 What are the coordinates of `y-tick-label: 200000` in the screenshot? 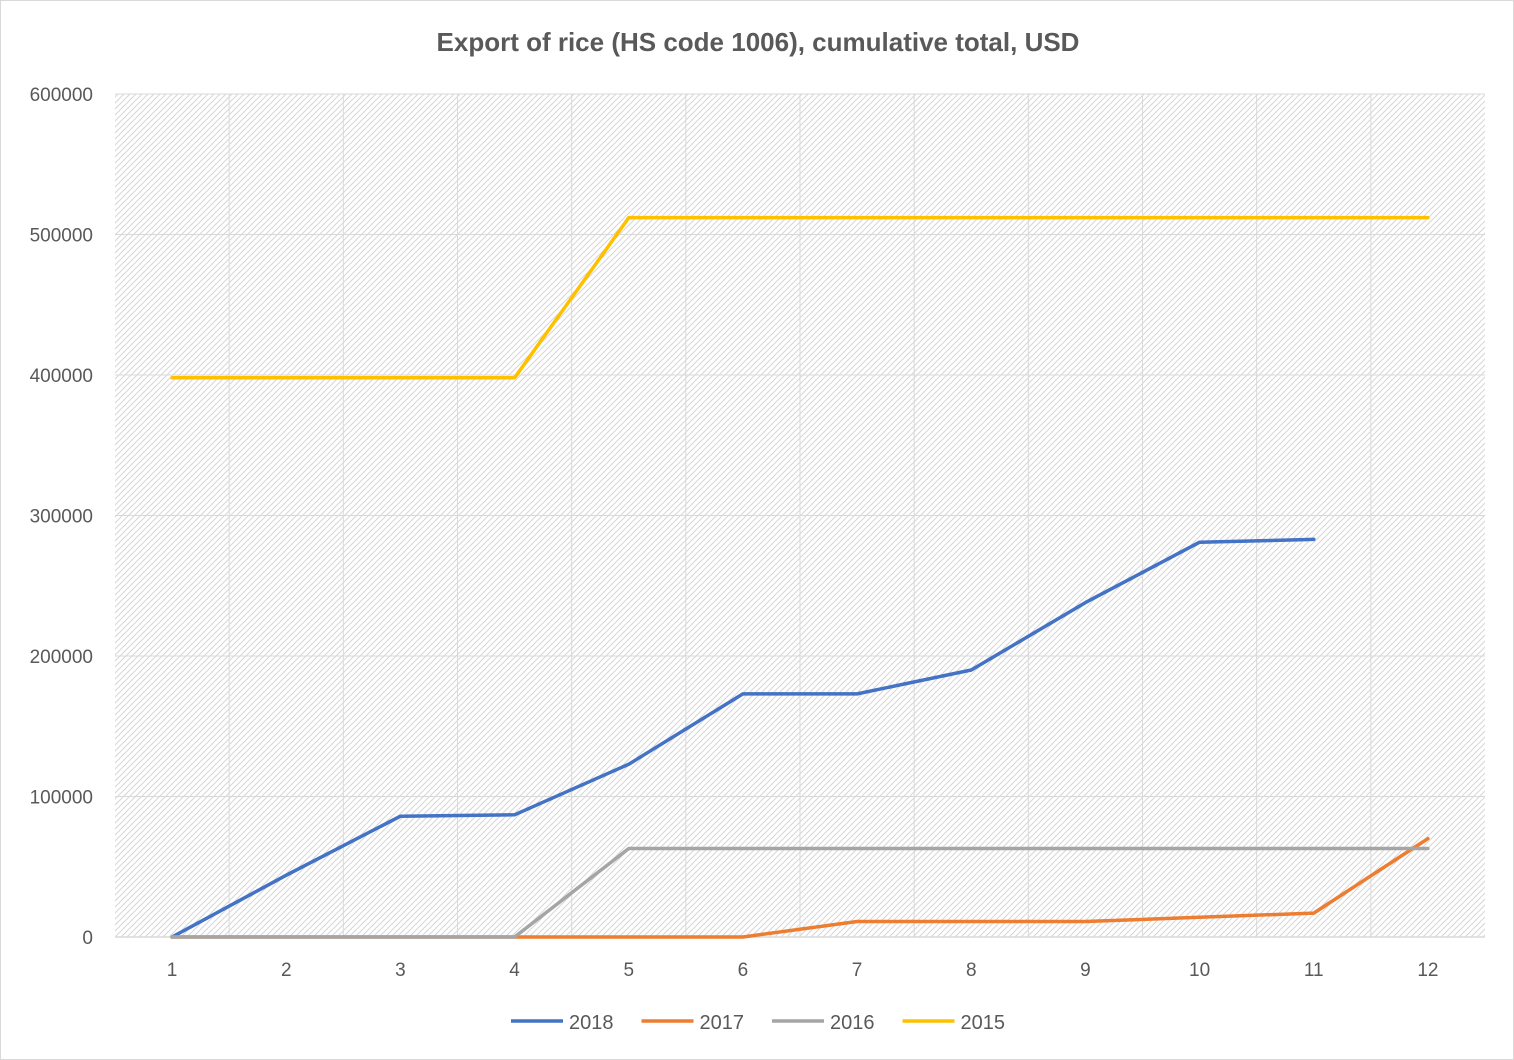 It's located at (61, 657).